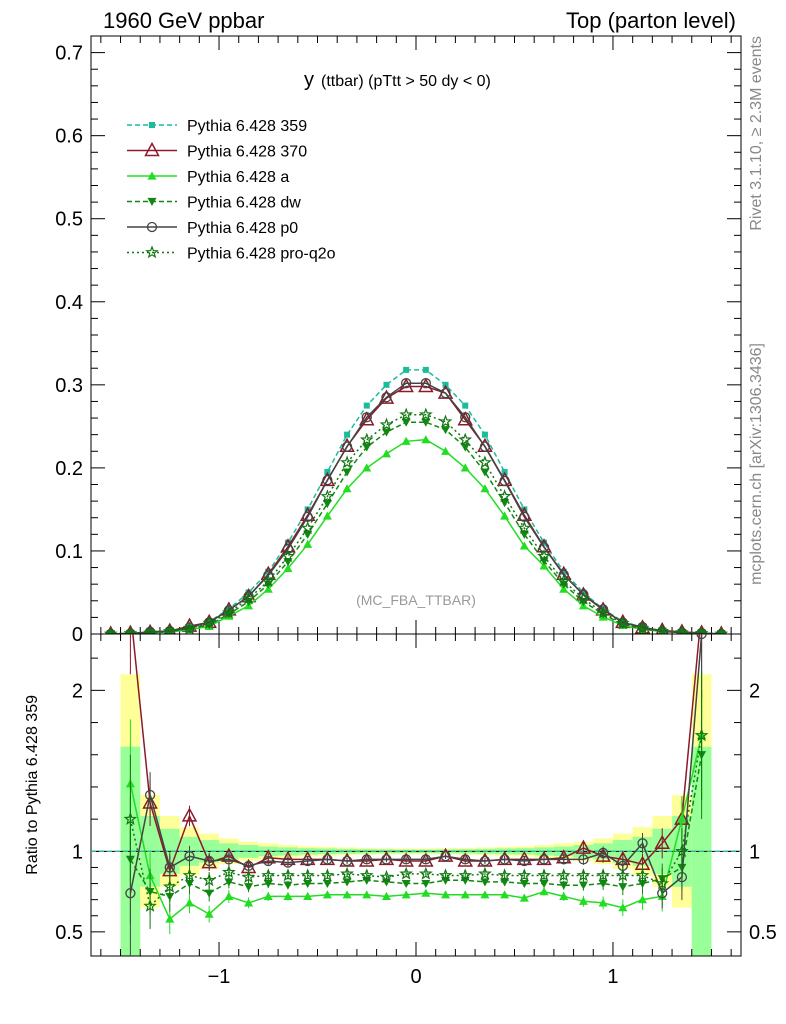 Image resolution: width=786 pixels, height=1024 pixels. What do you see at coordinates (244, 203) in the screenshot?
I see `legend-label-pythia-6-428-dw: Pythia 6.428 dw` at bounding box center [244, 203].